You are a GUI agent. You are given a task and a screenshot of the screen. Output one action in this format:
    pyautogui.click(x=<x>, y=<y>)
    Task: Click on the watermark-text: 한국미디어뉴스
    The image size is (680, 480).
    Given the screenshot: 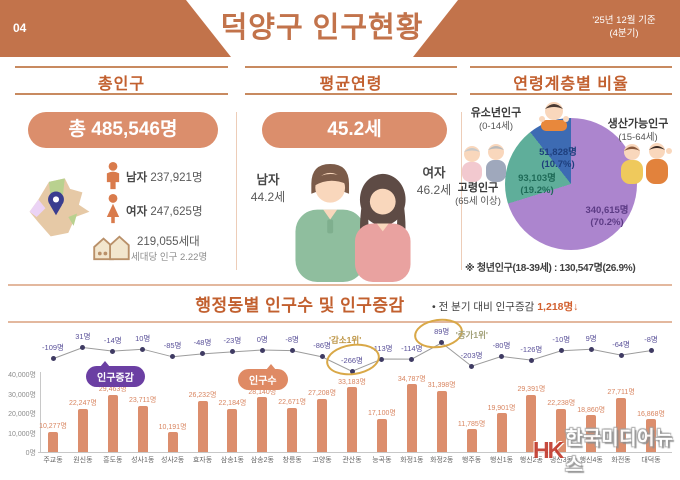 What is the action you would take?
    pyautogui.click(x=619, y=452)
    